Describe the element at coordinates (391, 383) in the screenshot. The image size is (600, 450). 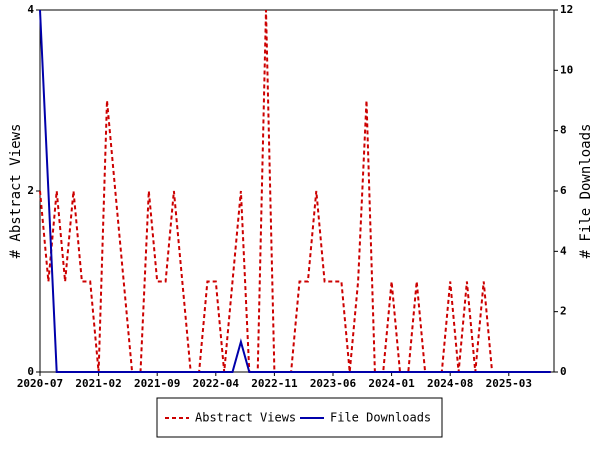
I see `x-tick-label: 2024-01` at that location.